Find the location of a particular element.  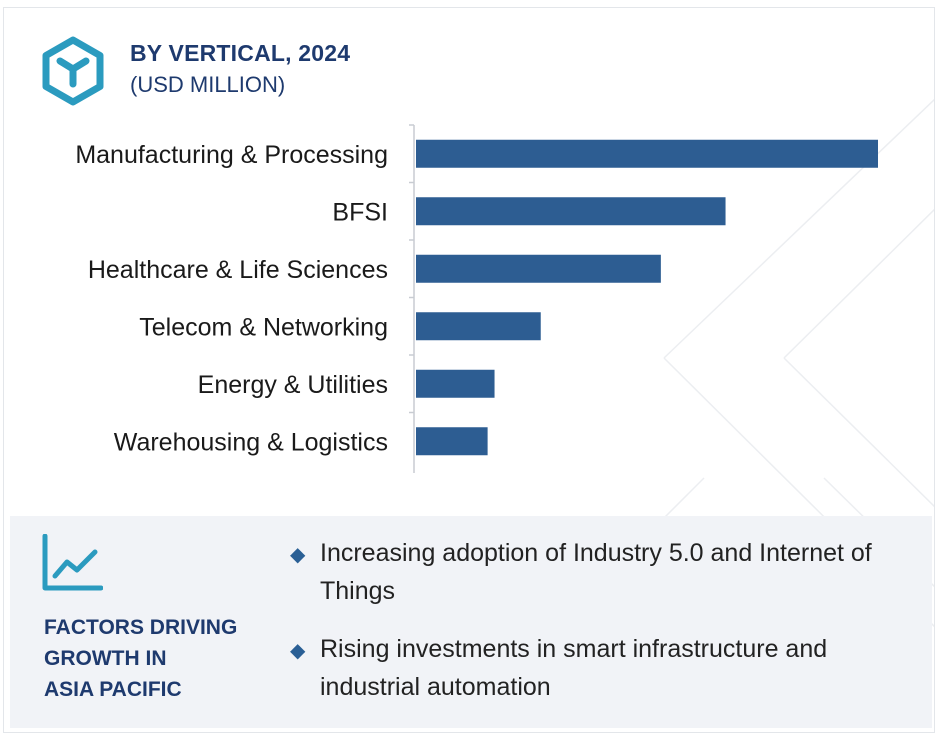

line-chart-icon is located at coordinates (72, 562).